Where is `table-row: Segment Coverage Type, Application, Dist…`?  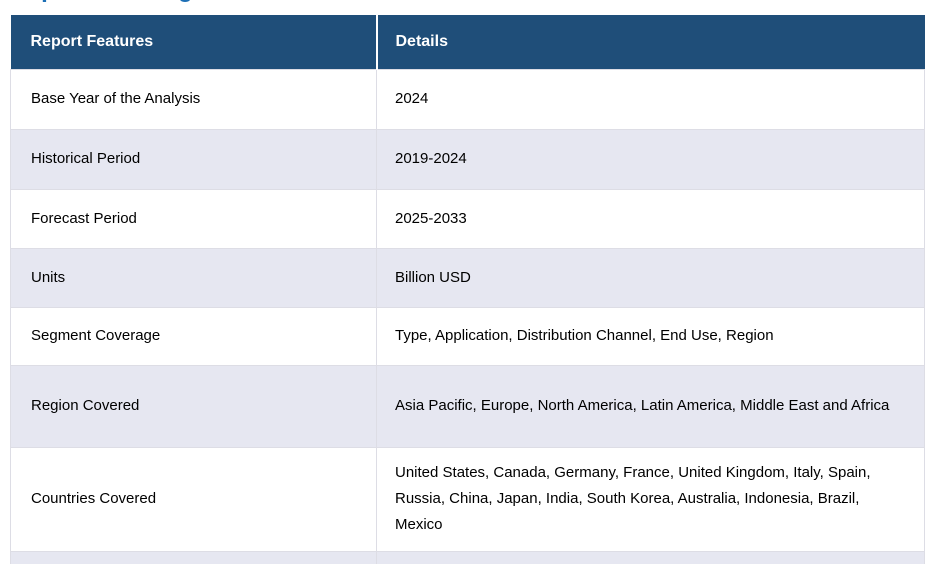
table-row: Segment Coverage Type, Application, Dist… is located at coordinates (467, 336).